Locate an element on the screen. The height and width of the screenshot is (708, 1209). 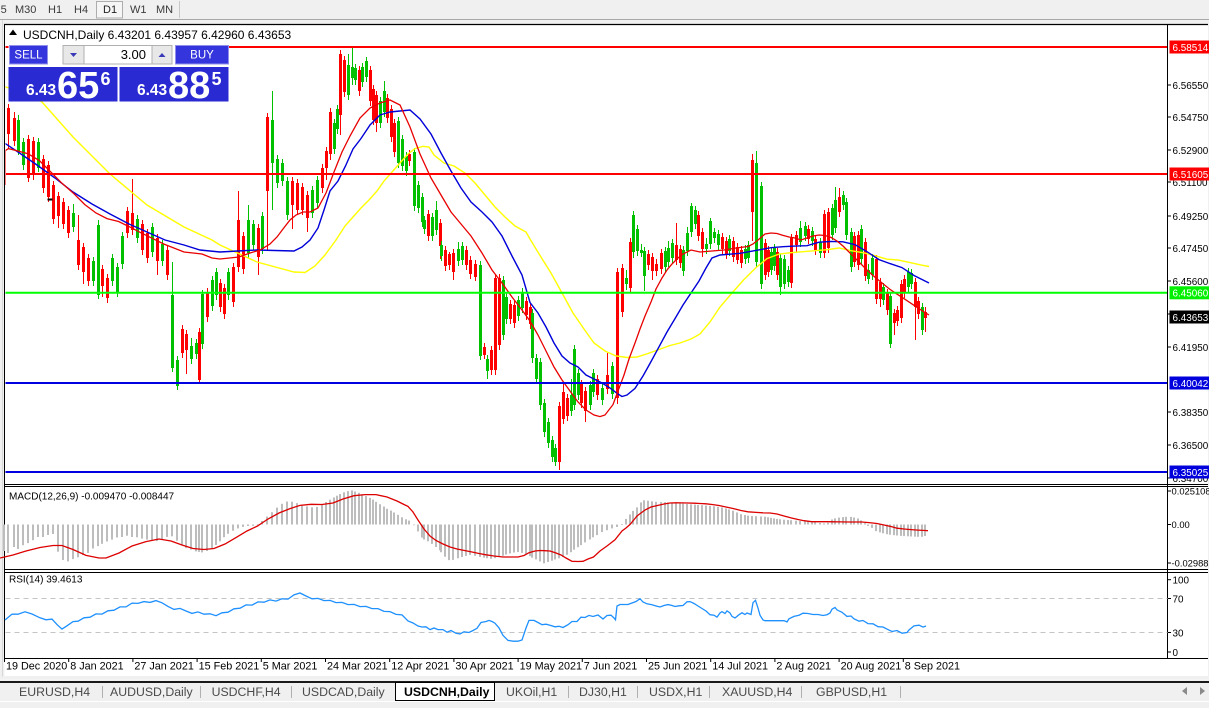
svg-text: 70 is located at coordinates (1178, 599).